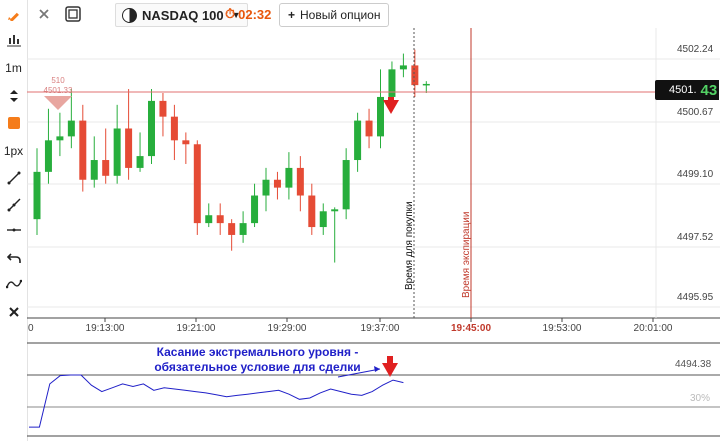  Describe the element at coordinates (13, 205) in the screenshot. I see `ray-tool-icon` at that location.